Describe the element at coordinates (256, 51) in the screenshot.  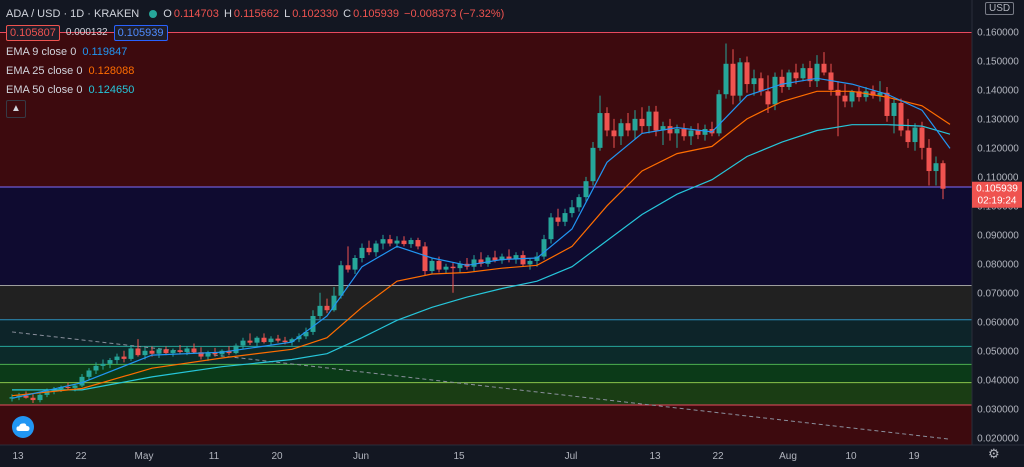
I see `indicator-ema9: EMA 9 close 0 0.119847` at that location.